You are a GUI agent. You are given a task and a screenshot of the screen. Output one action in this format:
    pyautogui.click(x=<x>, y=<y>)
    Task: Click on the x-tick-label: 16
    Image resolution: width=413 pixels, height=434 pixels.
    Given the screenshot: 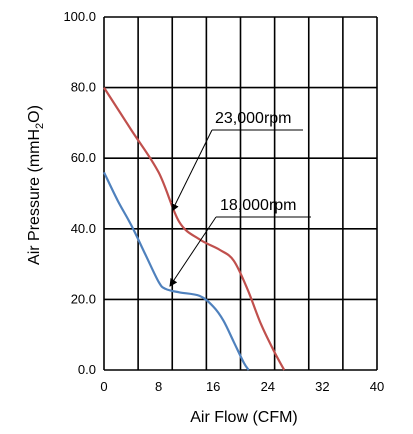 What is the action you would take?
    pyautogui.click(x=213, y=386)
    